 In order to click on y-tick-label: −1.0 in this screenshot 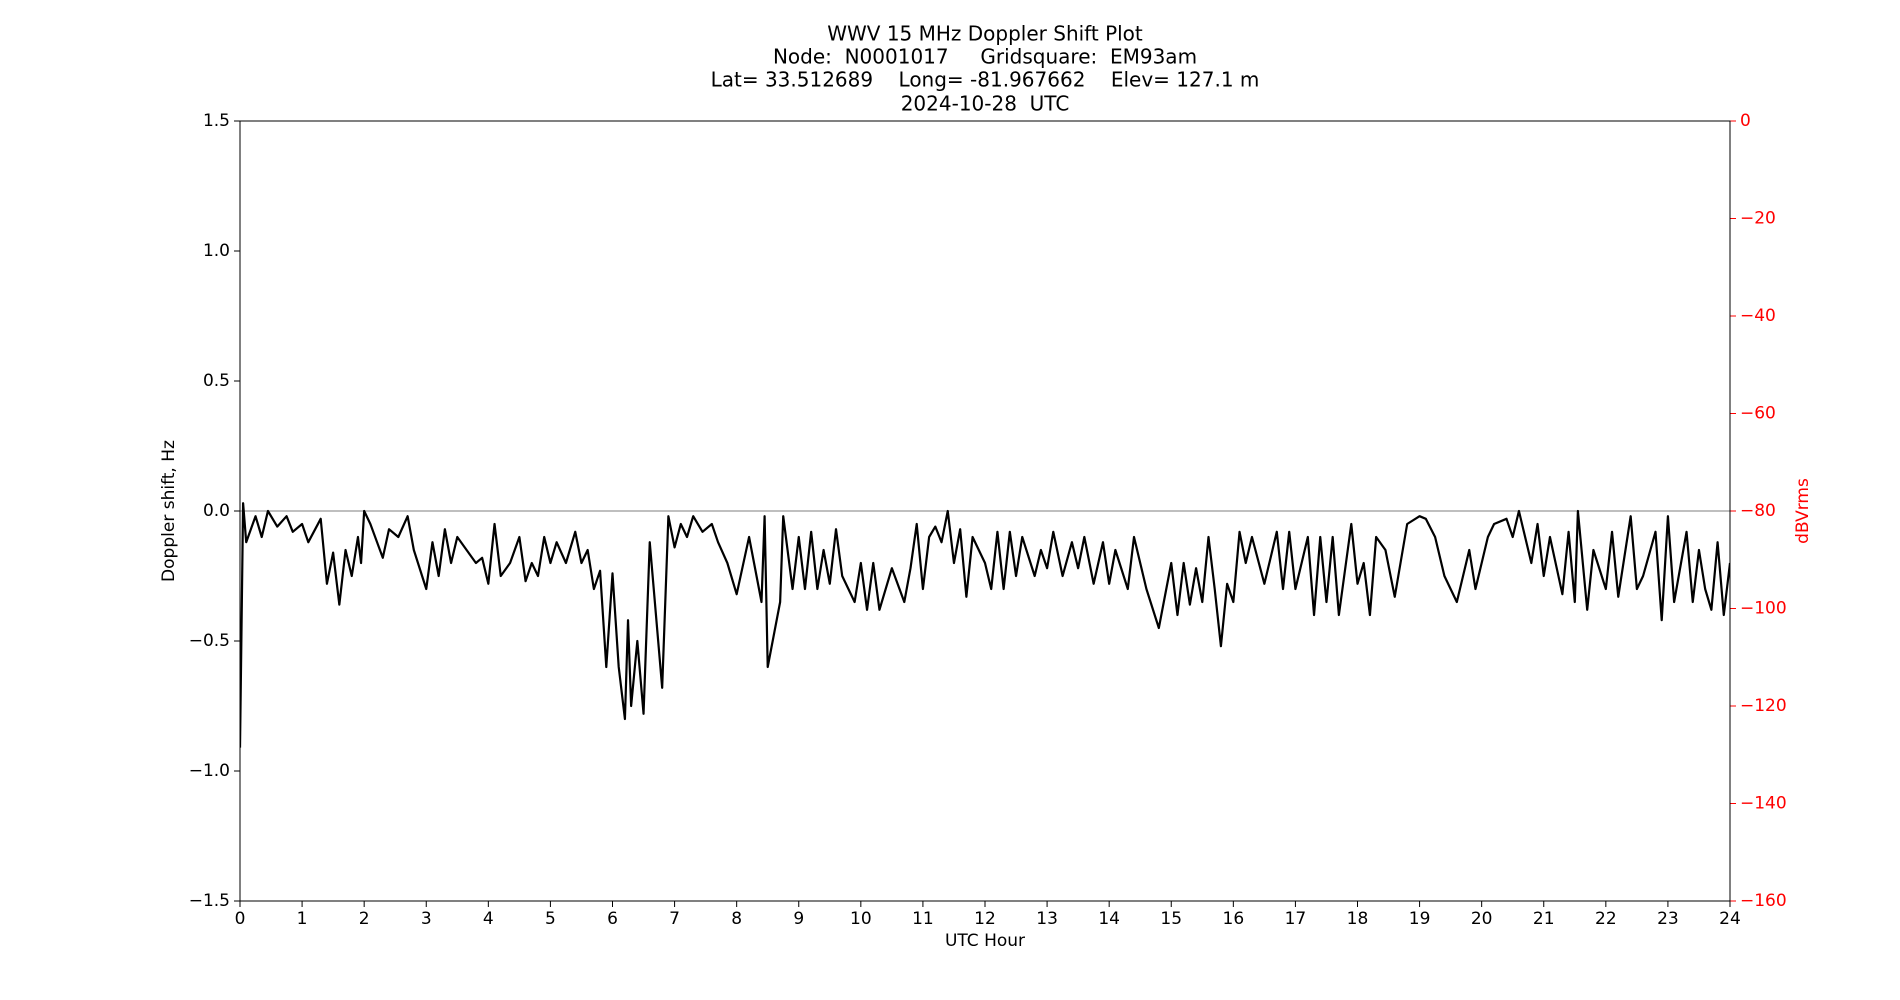, I will do `click(209, 771)`.